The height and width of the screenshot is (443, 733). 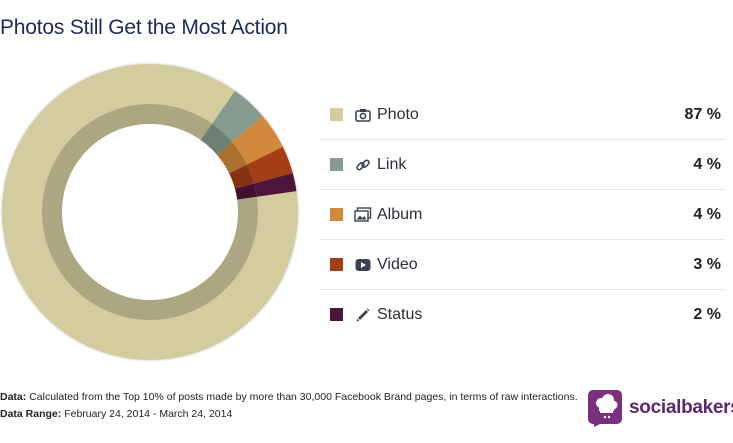 I want to click on legend-label: Album, so click(x=400, y=214).